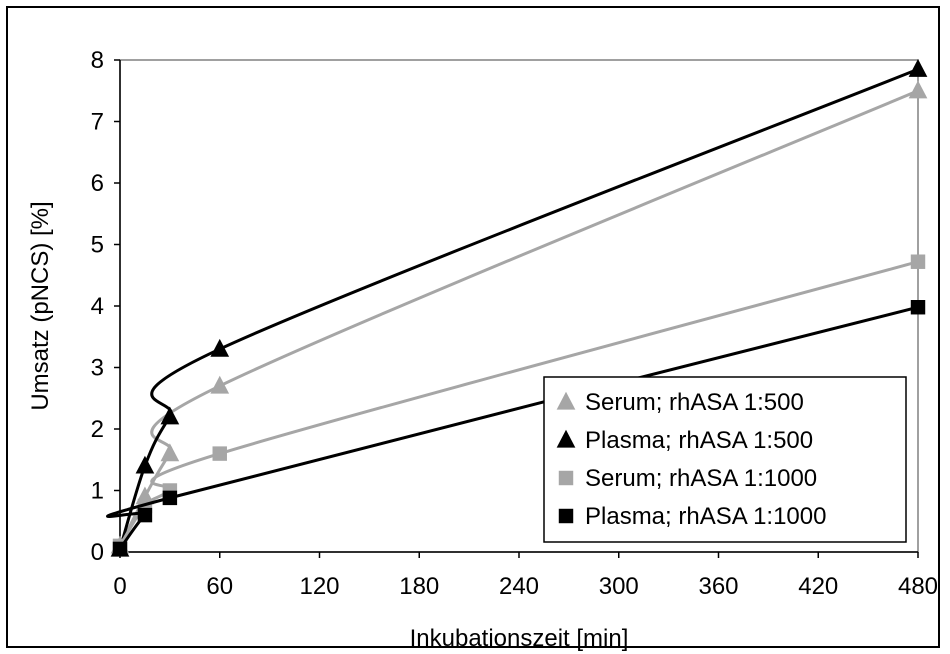 This screenshot has width=950, height=654. I want to click on y-axis-title: Umsatz (pNCS) [%], so click(40, 305).